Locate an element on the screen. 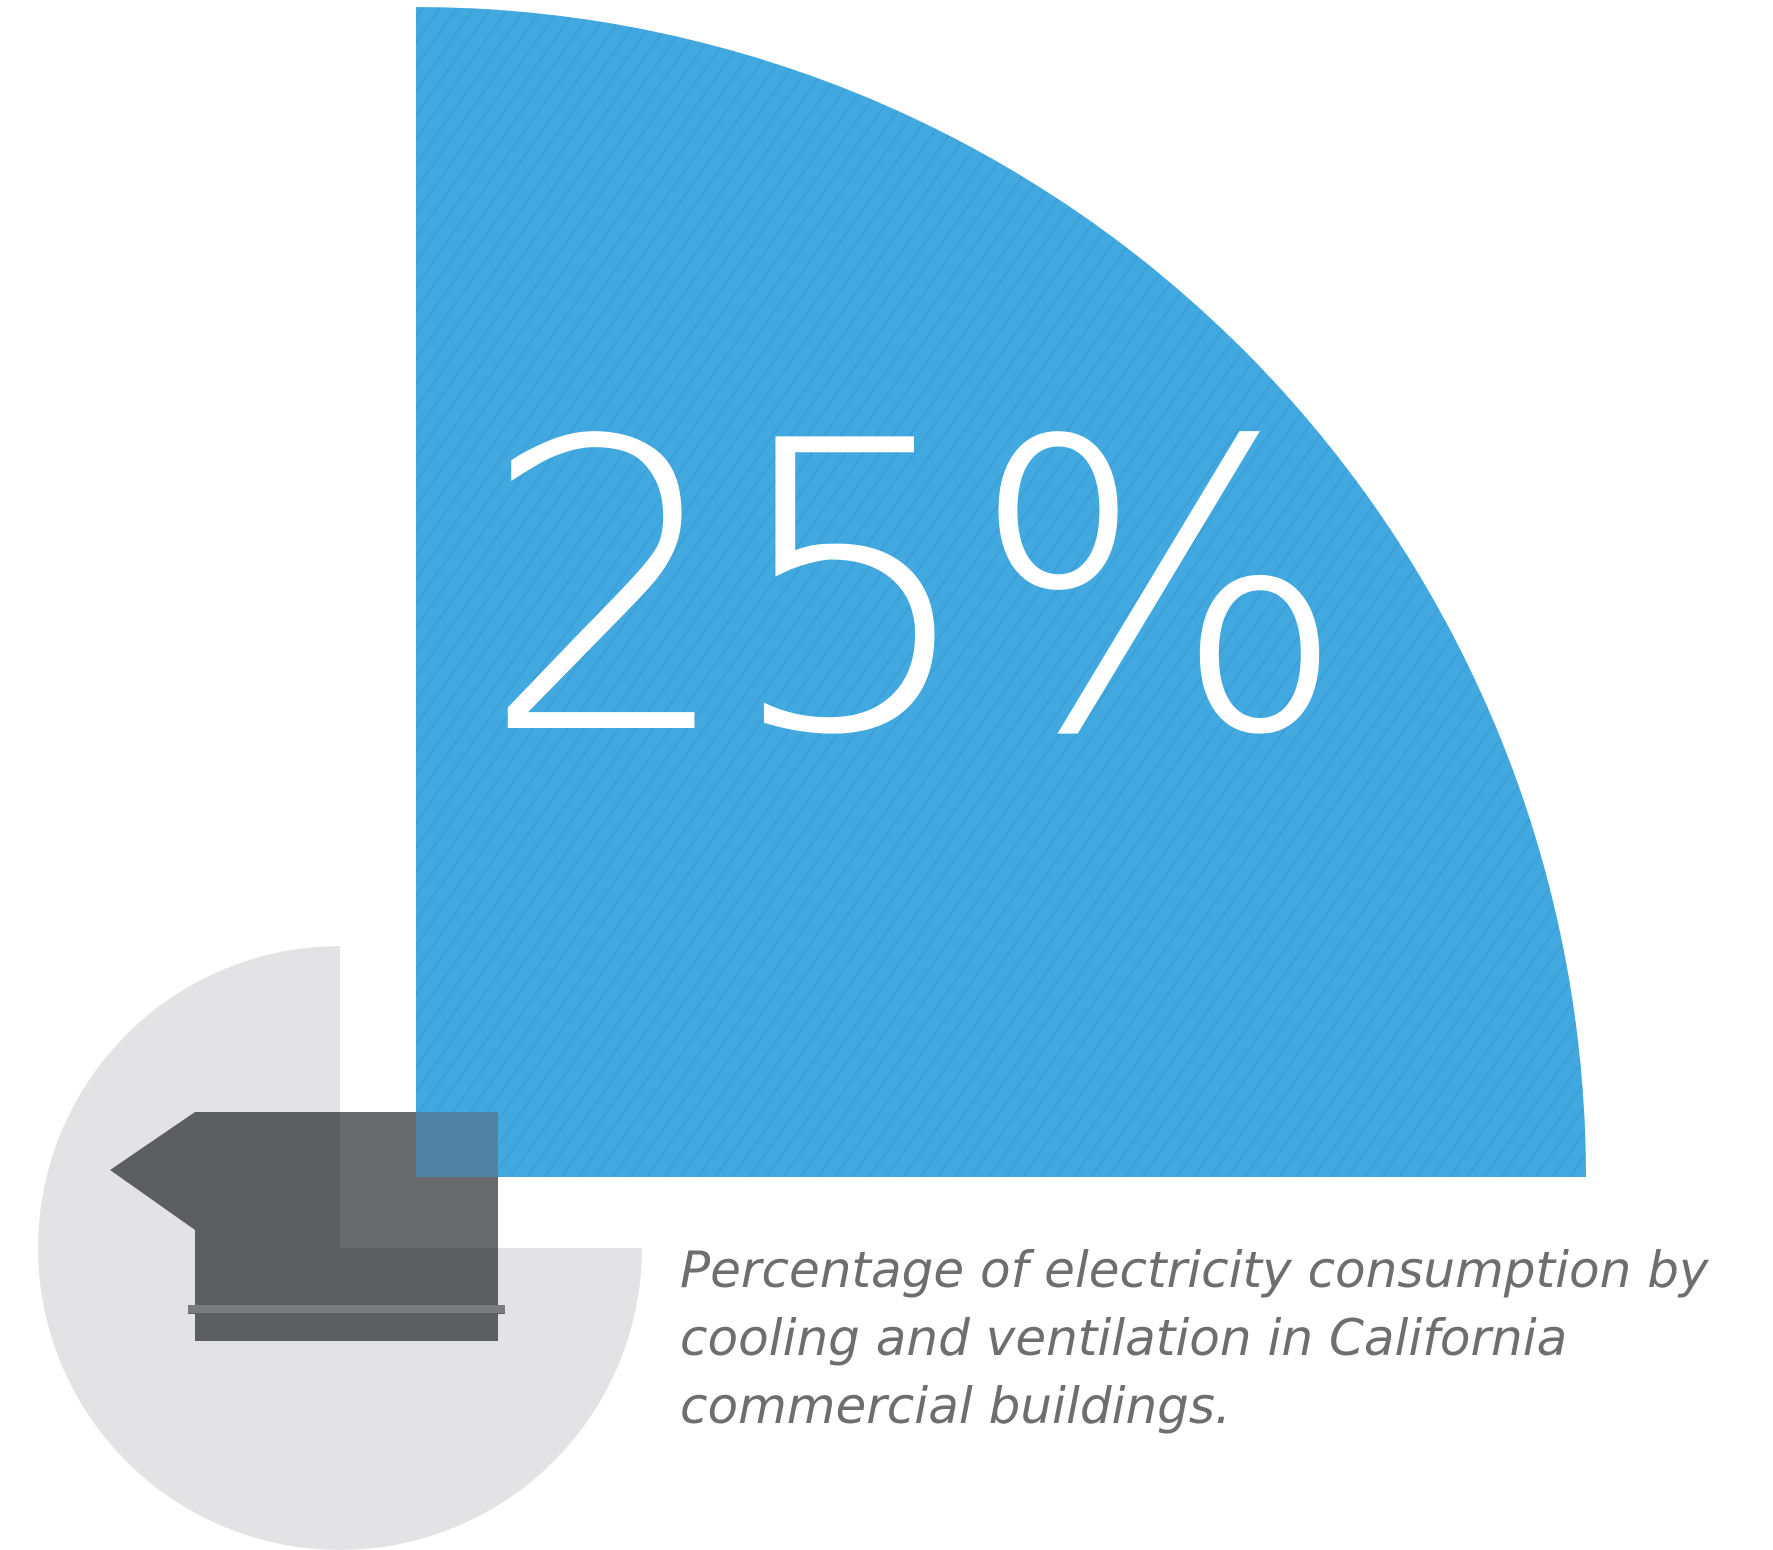  fan-icon-band is located at coordinates (346, 1309).